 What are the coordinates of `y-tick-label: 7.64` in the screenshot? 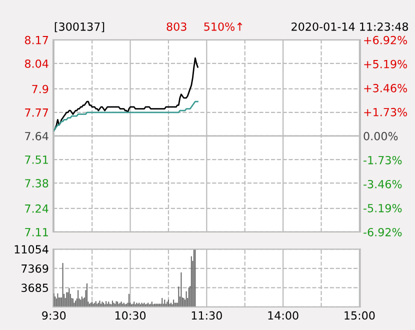 It's located at (36, 136).